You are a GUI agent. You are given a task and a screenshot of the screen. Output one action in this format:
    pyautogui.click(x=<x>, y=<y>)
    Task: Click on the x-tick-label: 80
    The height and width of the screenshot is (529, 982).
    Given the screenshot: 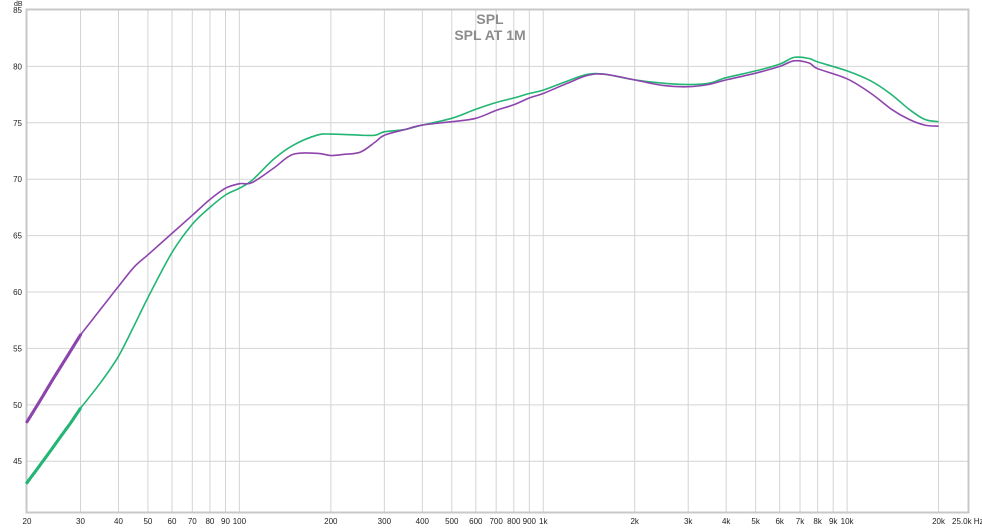 What is the action you would take?
    pyautogui.click(x=209, y=521)
    